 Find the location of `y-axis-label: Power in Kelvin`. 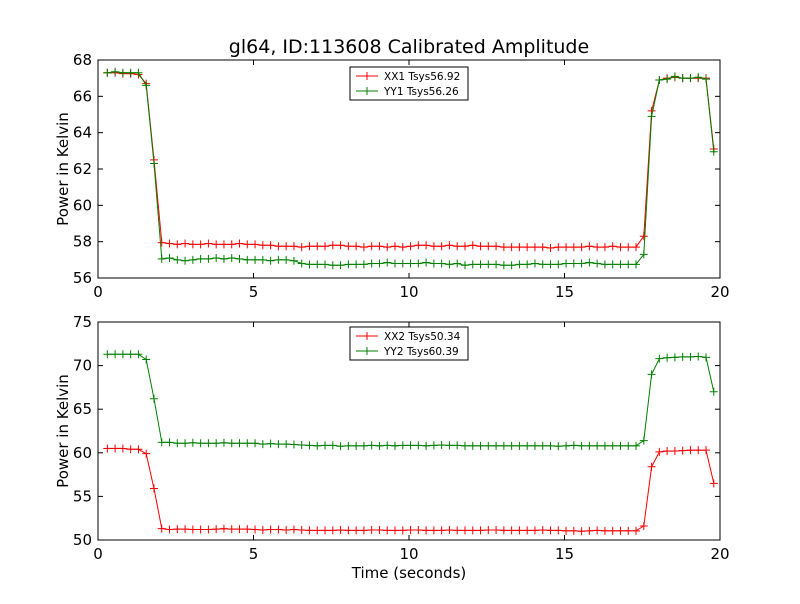

y-axis-label: Power in Kelvin is located at coordinates (63, 169).